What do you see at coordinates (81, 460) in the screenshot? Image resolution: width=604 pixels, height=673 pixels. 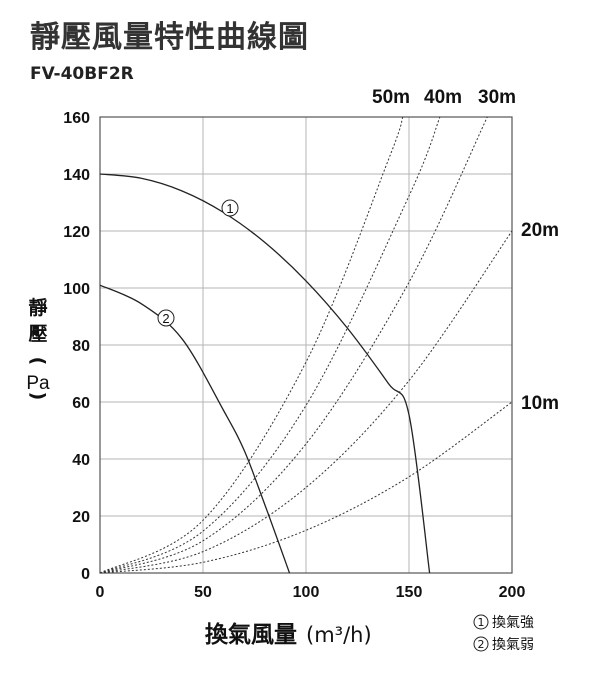 I see `y-tick-label: 40` at bounding box center [81, 460].